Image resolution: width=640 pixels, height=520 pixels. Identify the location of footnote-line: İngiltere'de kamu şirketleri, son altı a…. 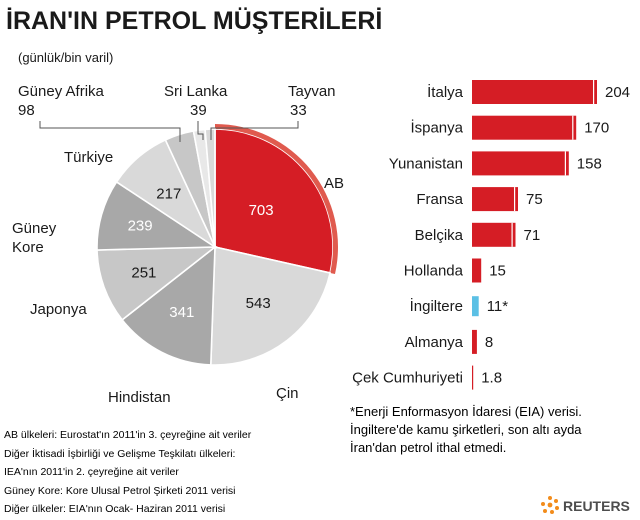
(466, 429).